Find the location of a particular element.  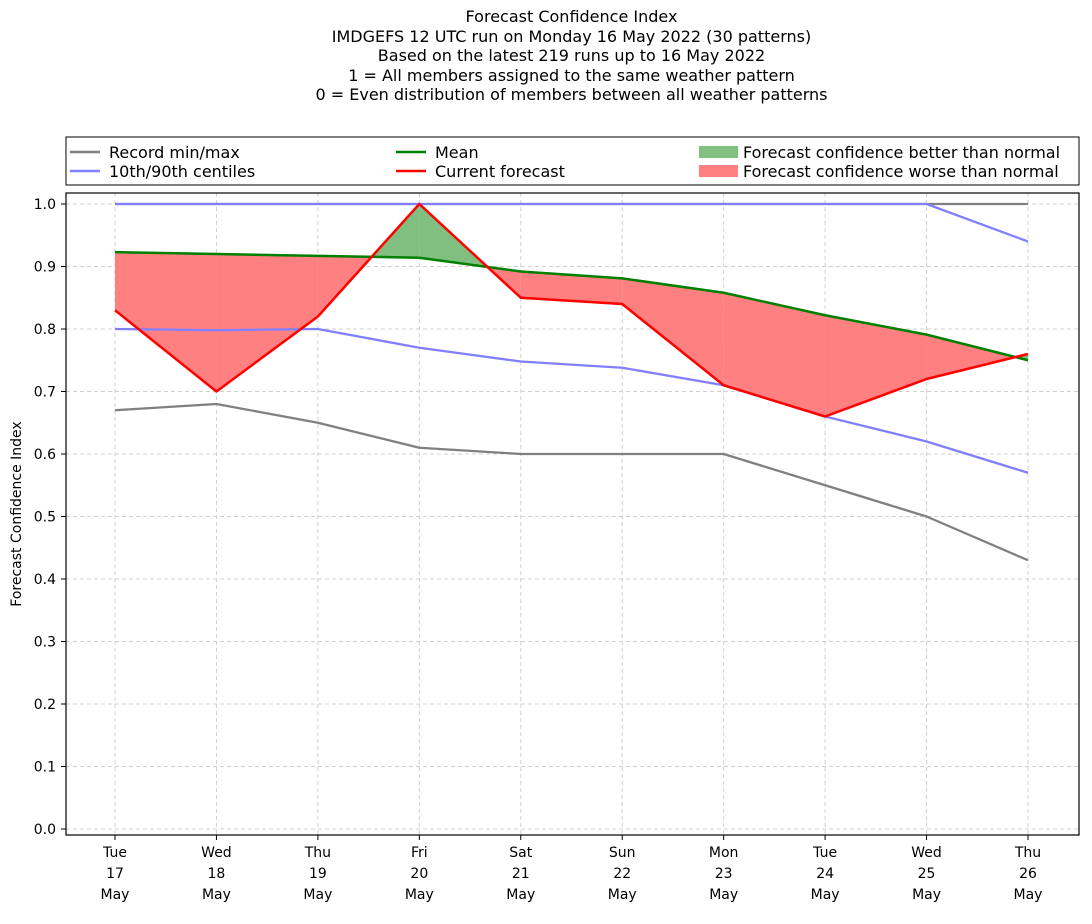

x-tick-label: 17 is located at coordinates (115, 874).